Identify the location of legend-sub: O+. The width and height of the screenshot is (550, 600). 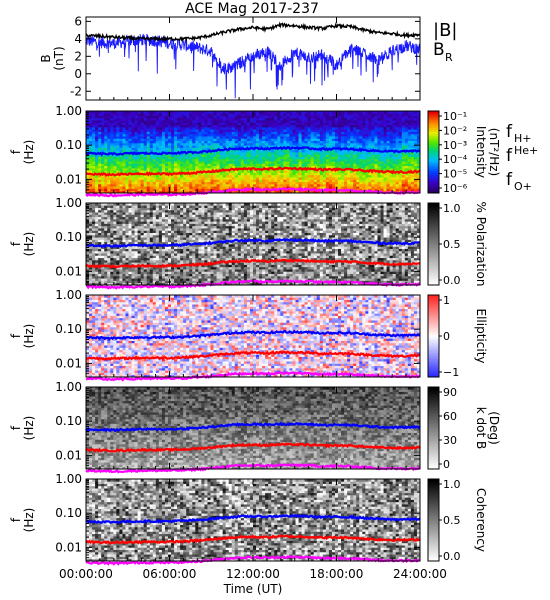
(523, 186).